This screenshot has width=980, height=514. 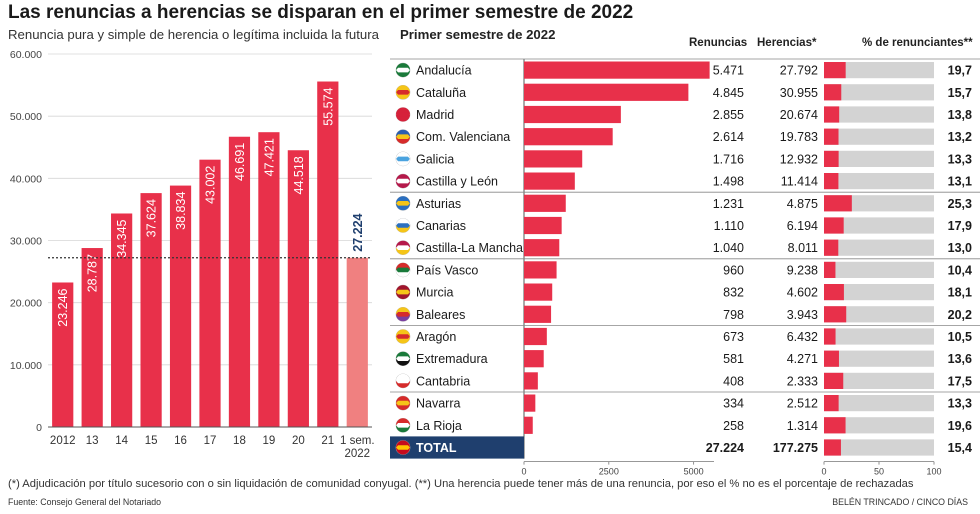 I want to click on table-row: Canarias 1.110 6.194 17,9, so click(x=683, y=225).